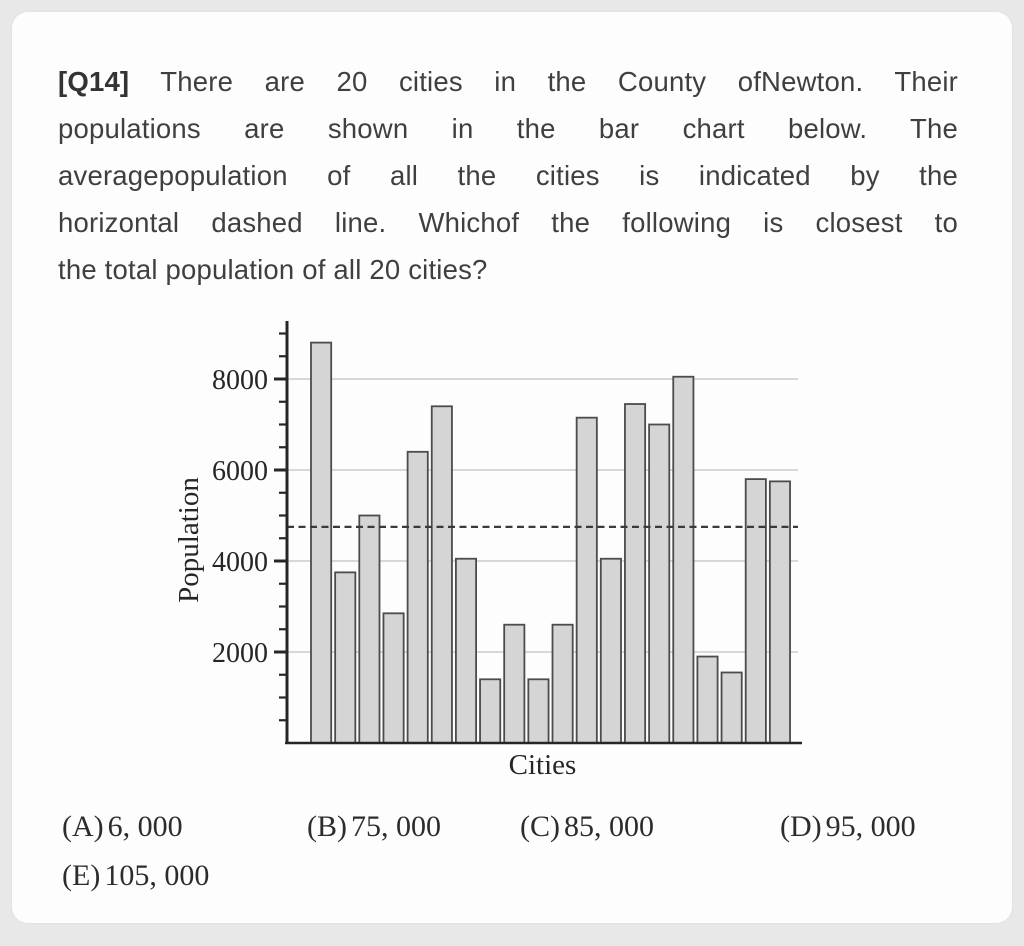 The height and width of the screenshot is (946, 1024). I want to click on option-b: (B) 75, 000, so click(374, 827).